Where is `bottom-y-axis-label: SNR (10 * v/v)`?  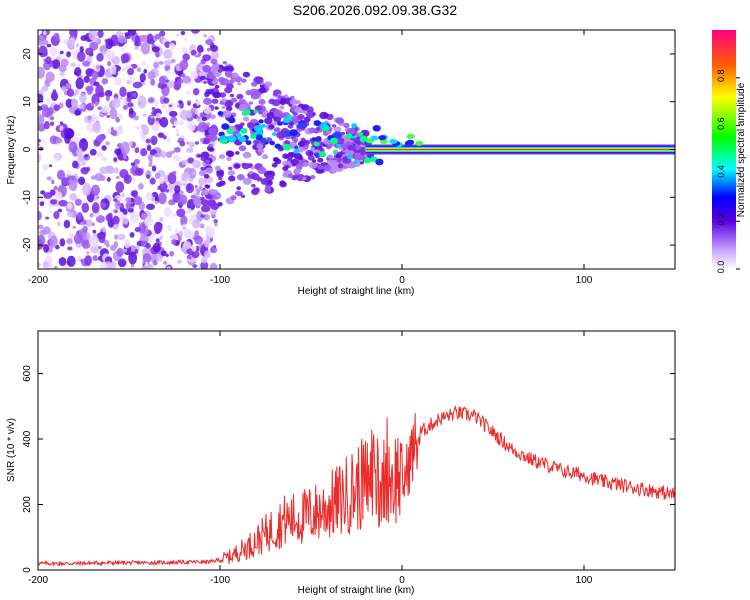
bottom-y-axis-label: SNR (10 * v/v) is located at coordinates (11, 450).